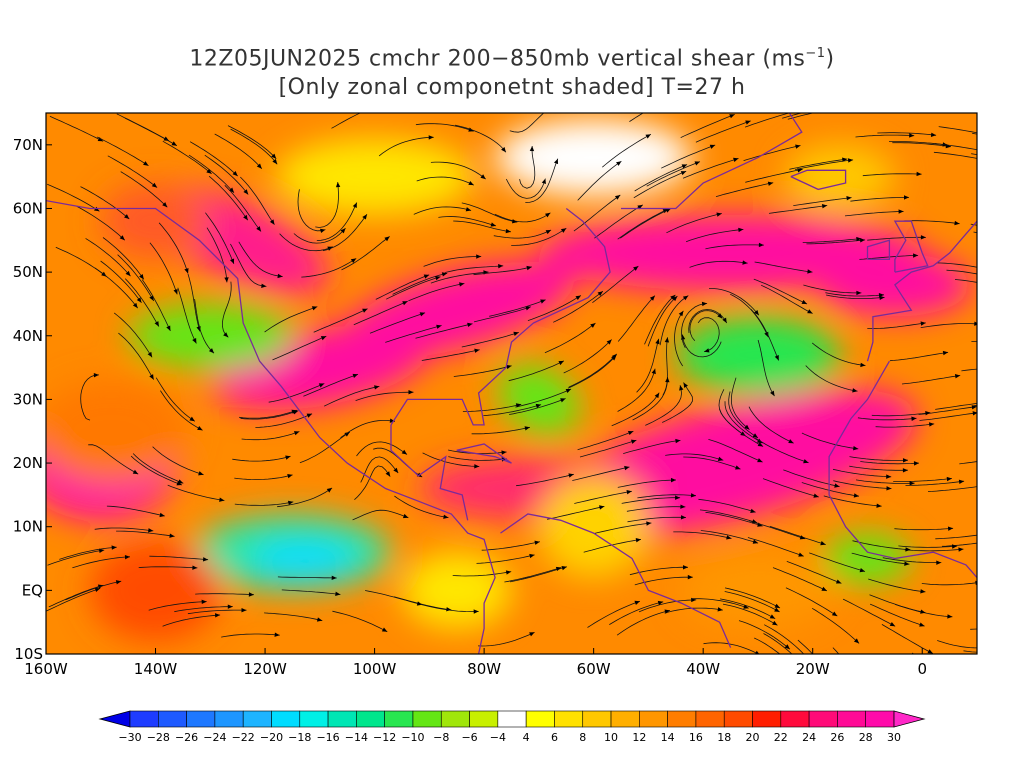  I want to click on colorbar-label: 18, so click(724, 737).